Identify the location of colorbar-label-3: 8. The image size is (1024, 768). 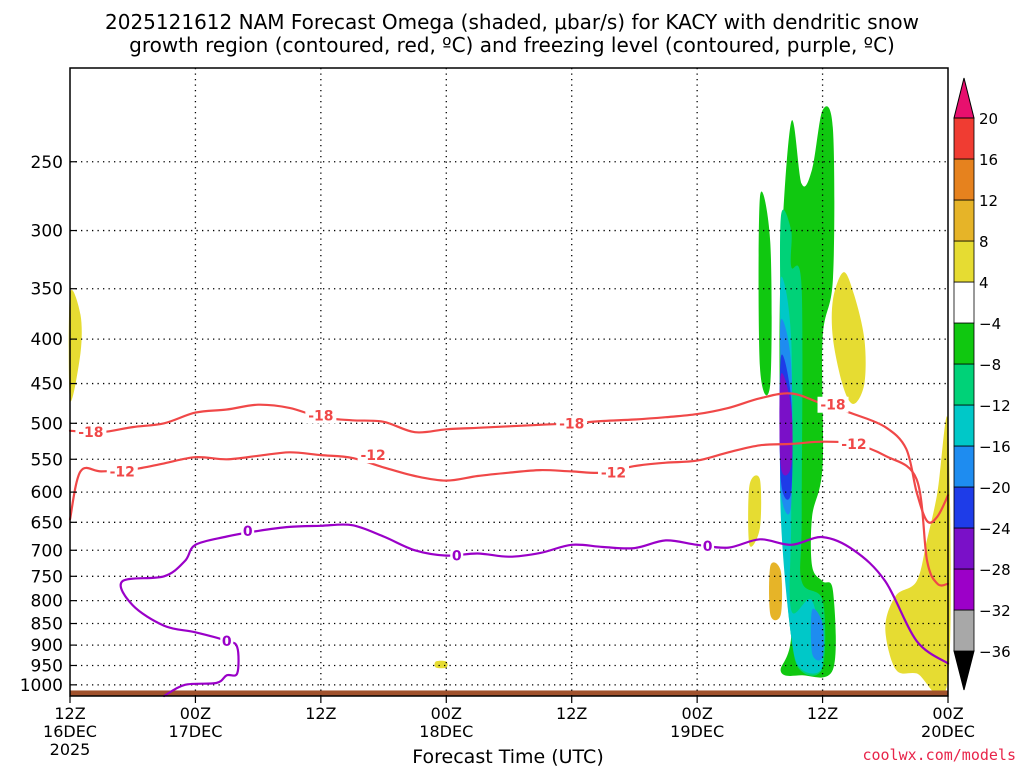
(984, 242).